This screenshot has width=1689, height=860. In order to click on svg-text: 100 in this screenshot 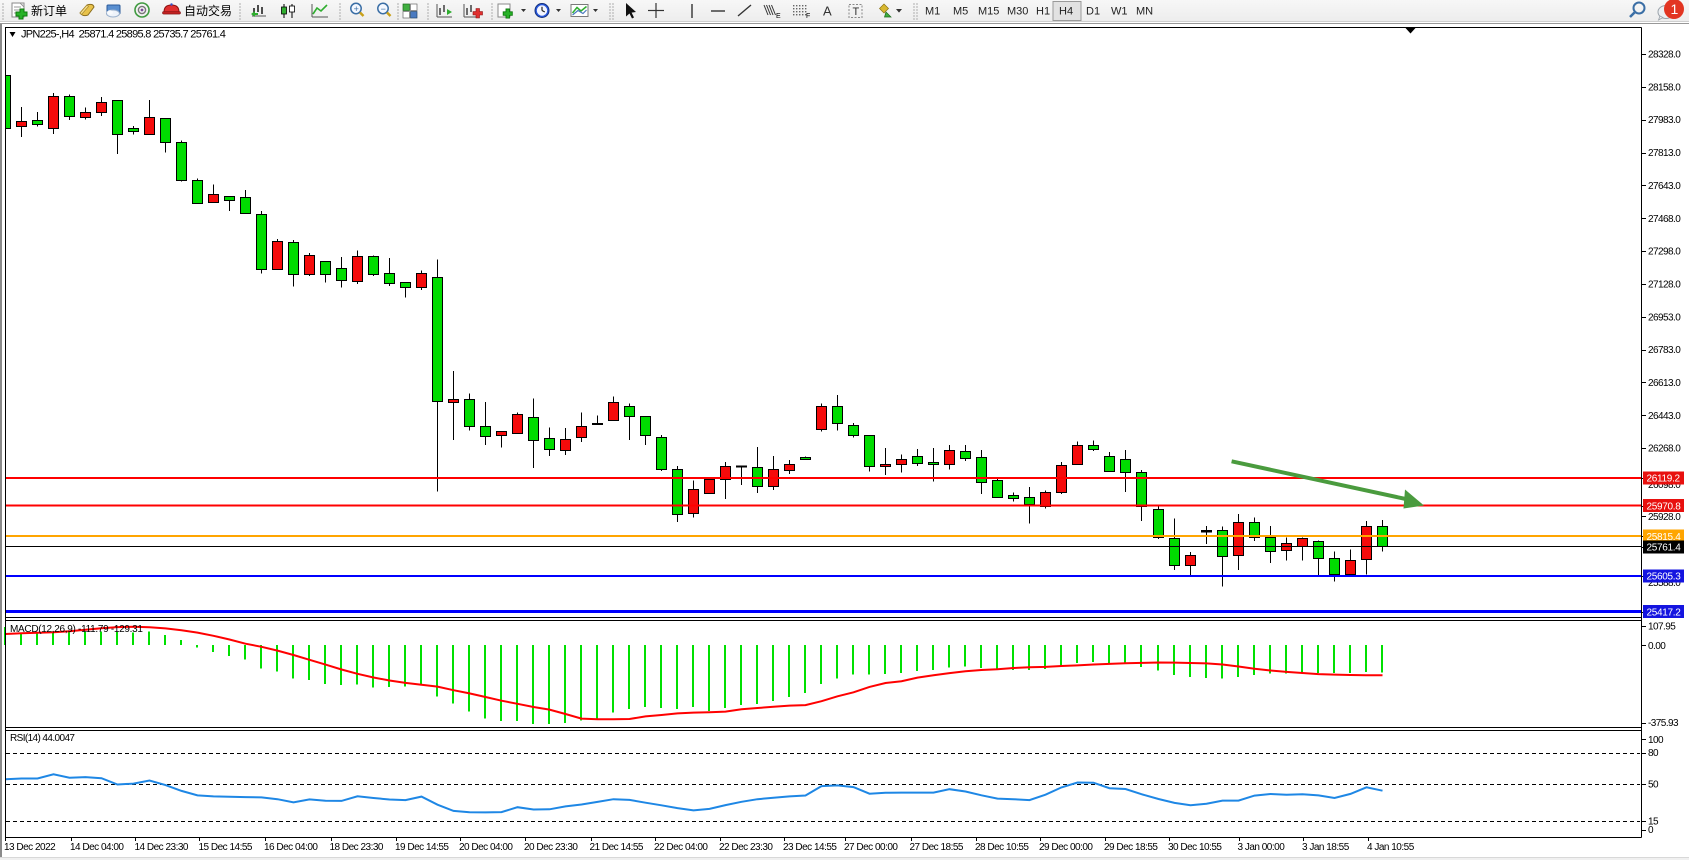, I will do `click(1656, 740)`.